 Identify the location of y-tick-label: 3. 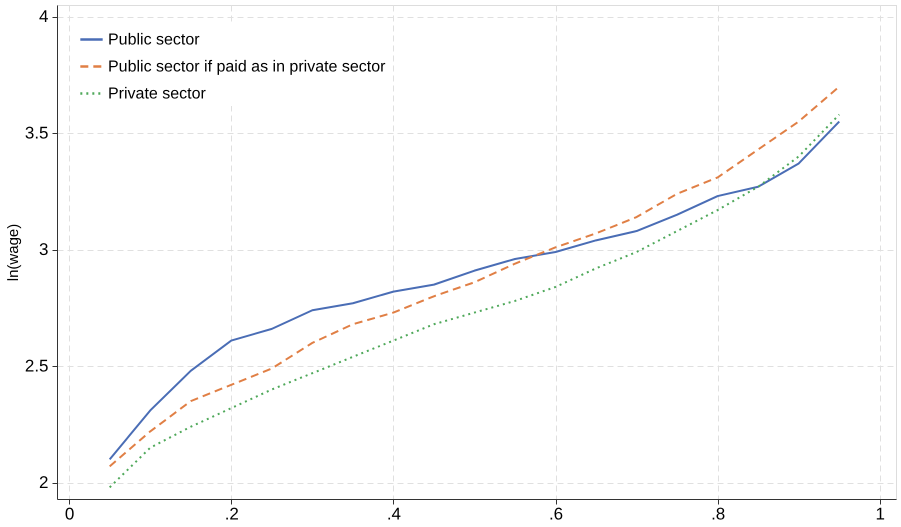
(43, 250).